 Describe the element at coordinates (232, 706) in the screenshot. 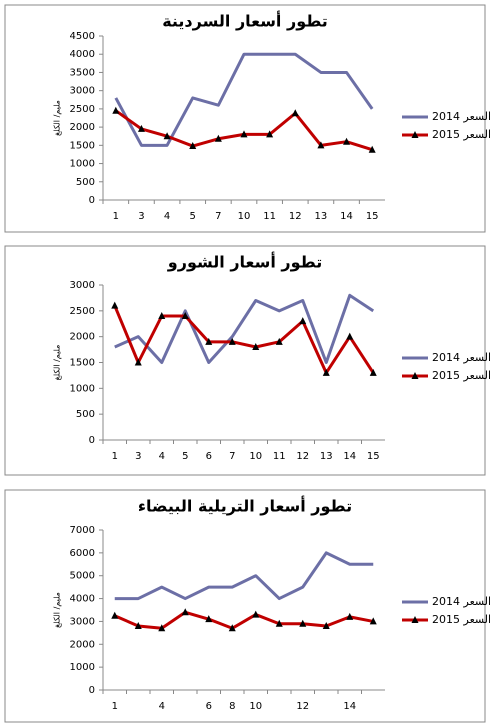

I see `x-tick-label: 8` at that location.